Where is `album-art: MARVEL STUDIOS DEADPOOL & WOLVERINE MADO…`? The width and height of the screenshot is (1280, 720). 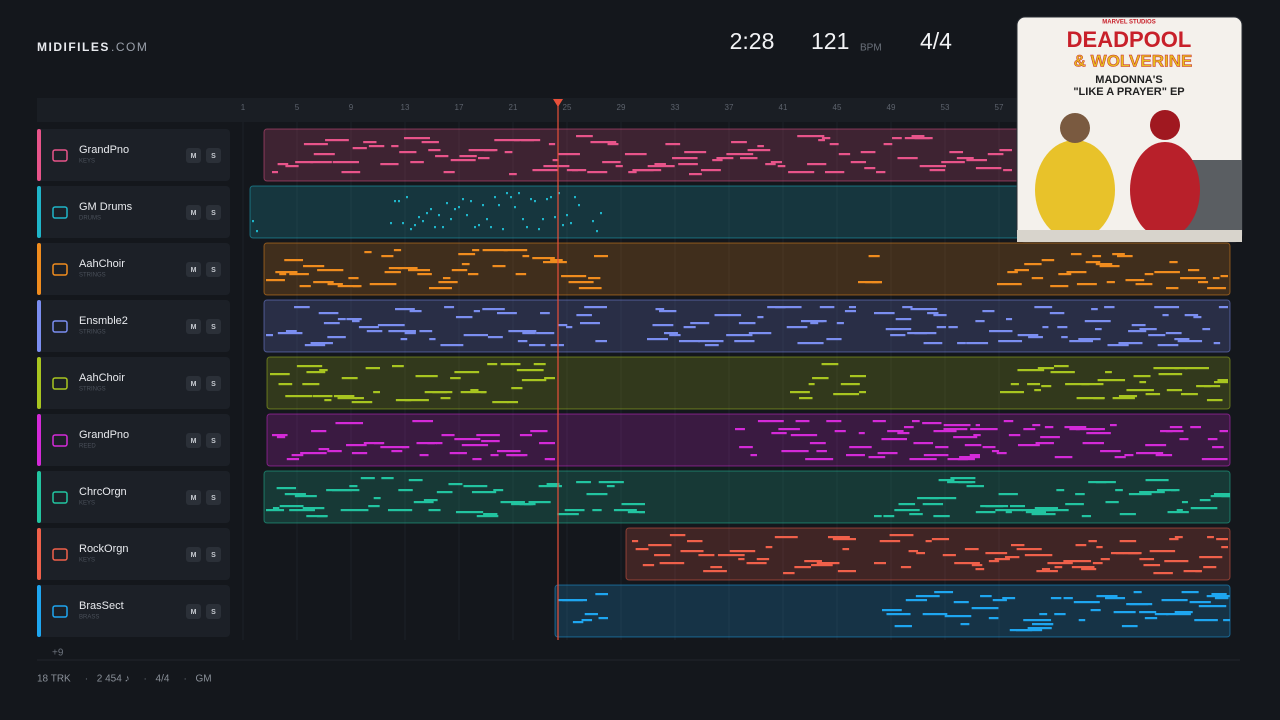 album-art: MARVEL STUDIOS DEADPOOL & WOLVERINE MADO… is located at coordinates (1129, 129).